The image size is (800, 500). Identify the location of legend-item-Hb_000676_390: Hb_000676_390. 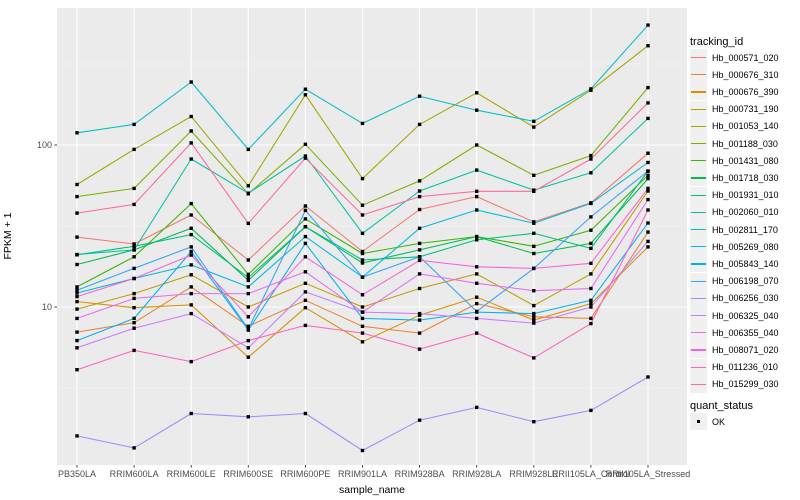
(734, 92).